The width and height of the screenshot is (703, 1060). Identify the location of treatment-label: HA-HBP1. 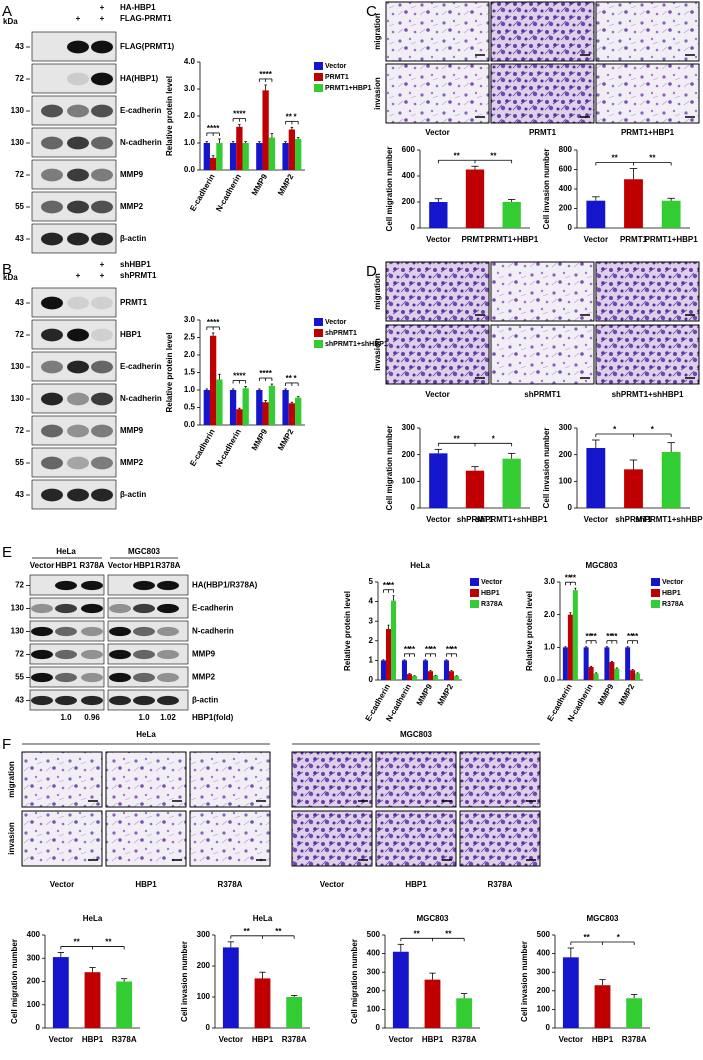
(138, 7).